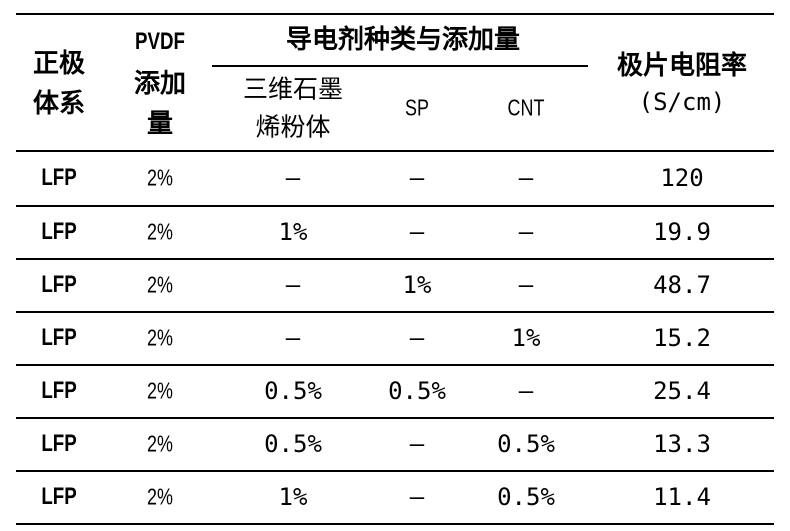 The image size is (790, 531). I want to click on header-conductive-agent-group: 导电剂种类与添加量, so click(403, 40).